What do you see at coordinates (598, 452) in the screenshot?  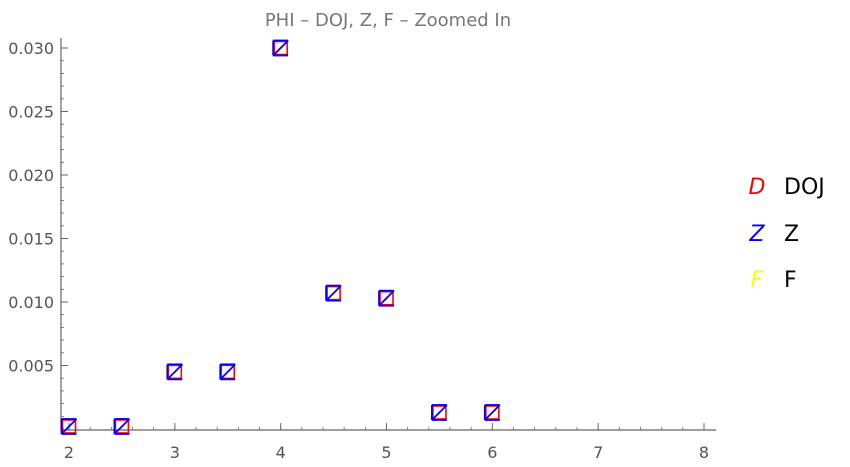 I see `x-tick-label: 7` at bounding box center [598, 452].